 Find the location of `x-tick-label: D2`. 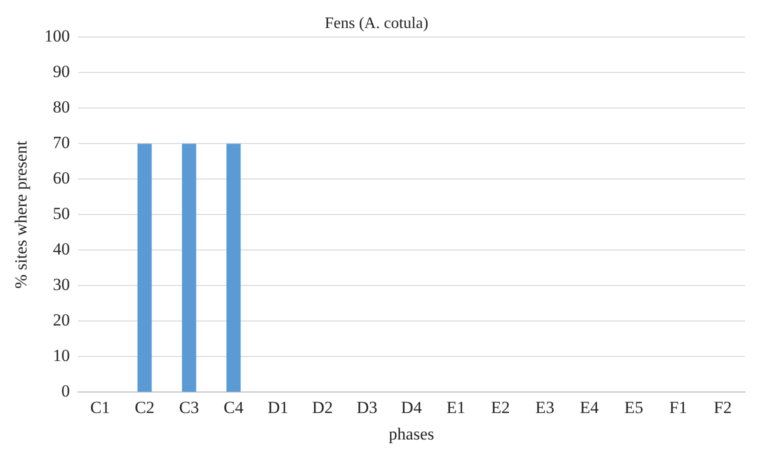

x-tick-label: D2 is located at coordinates (322, 407).